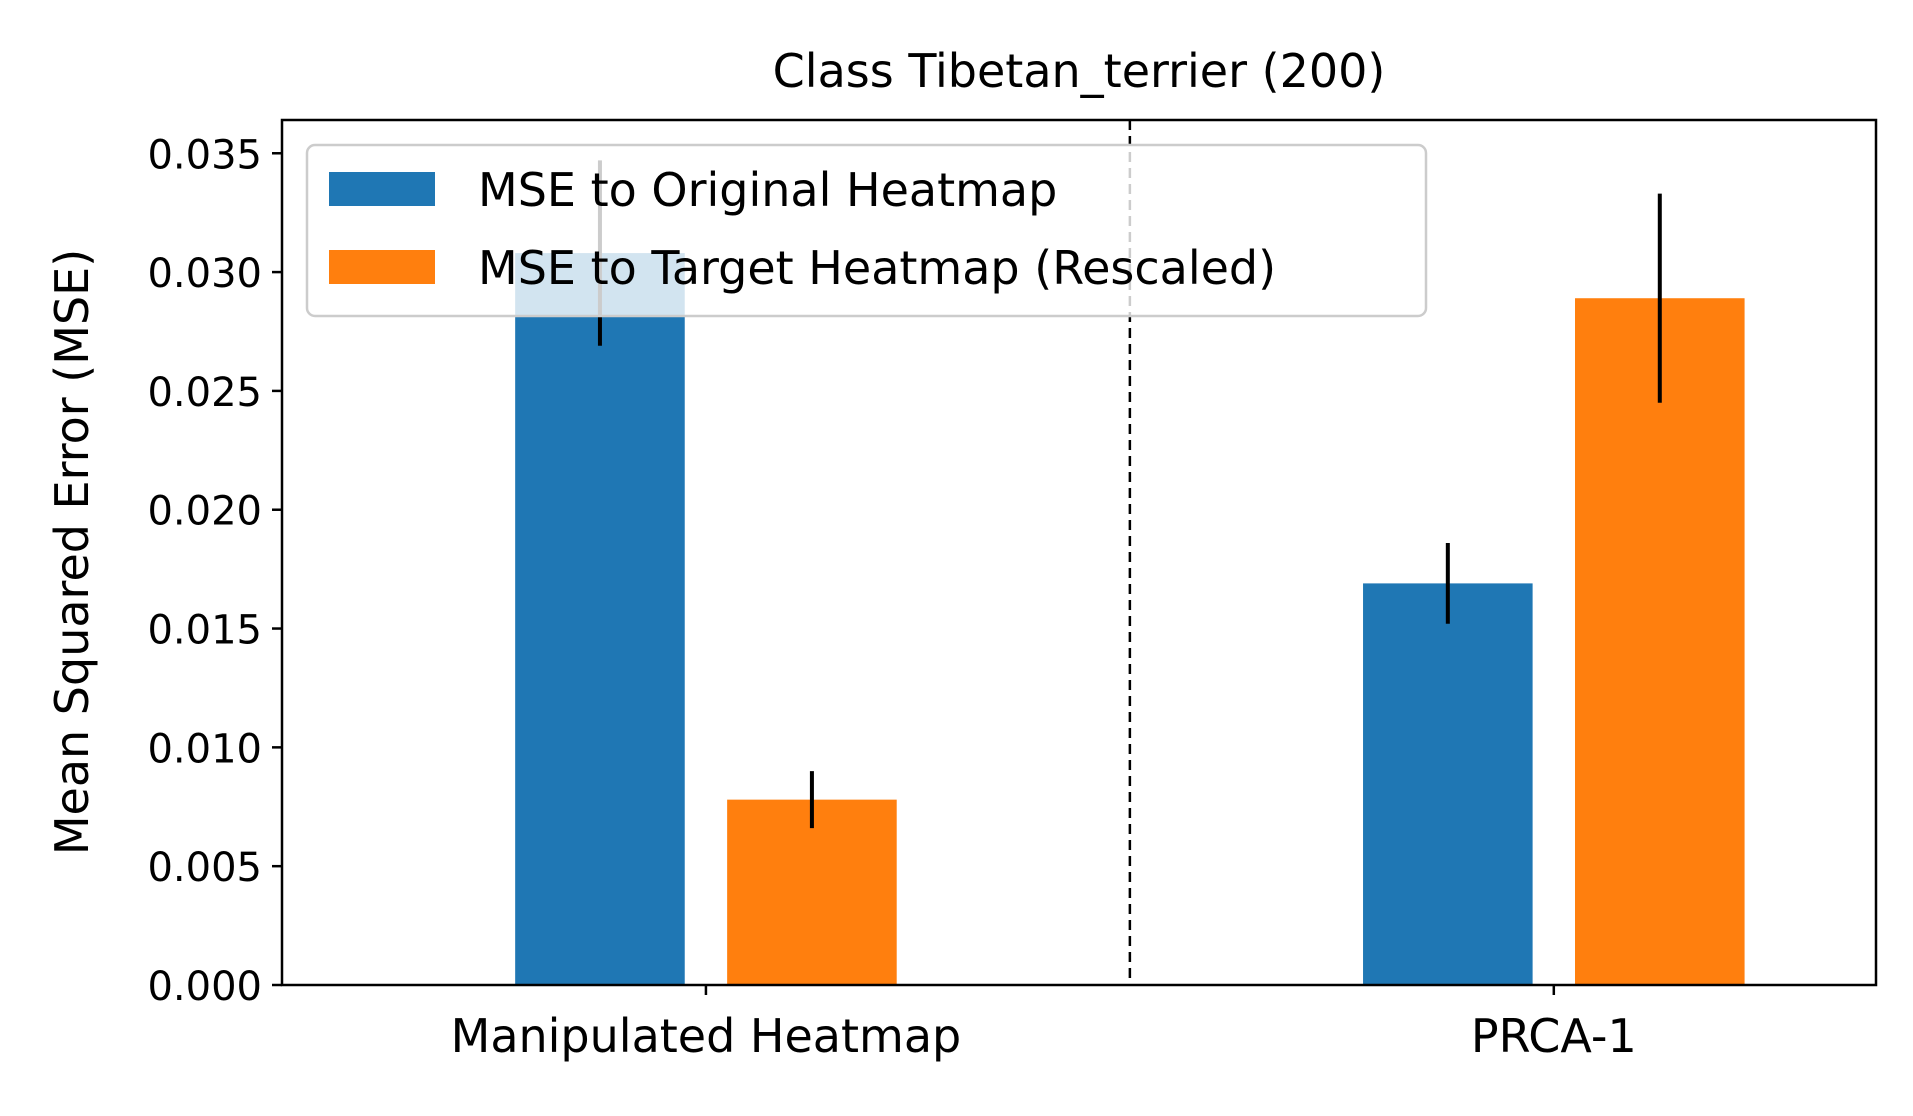 This screenshot has width=1913, height=1116. I want to click on y-tick-label: 0.000, so click(204, 987).